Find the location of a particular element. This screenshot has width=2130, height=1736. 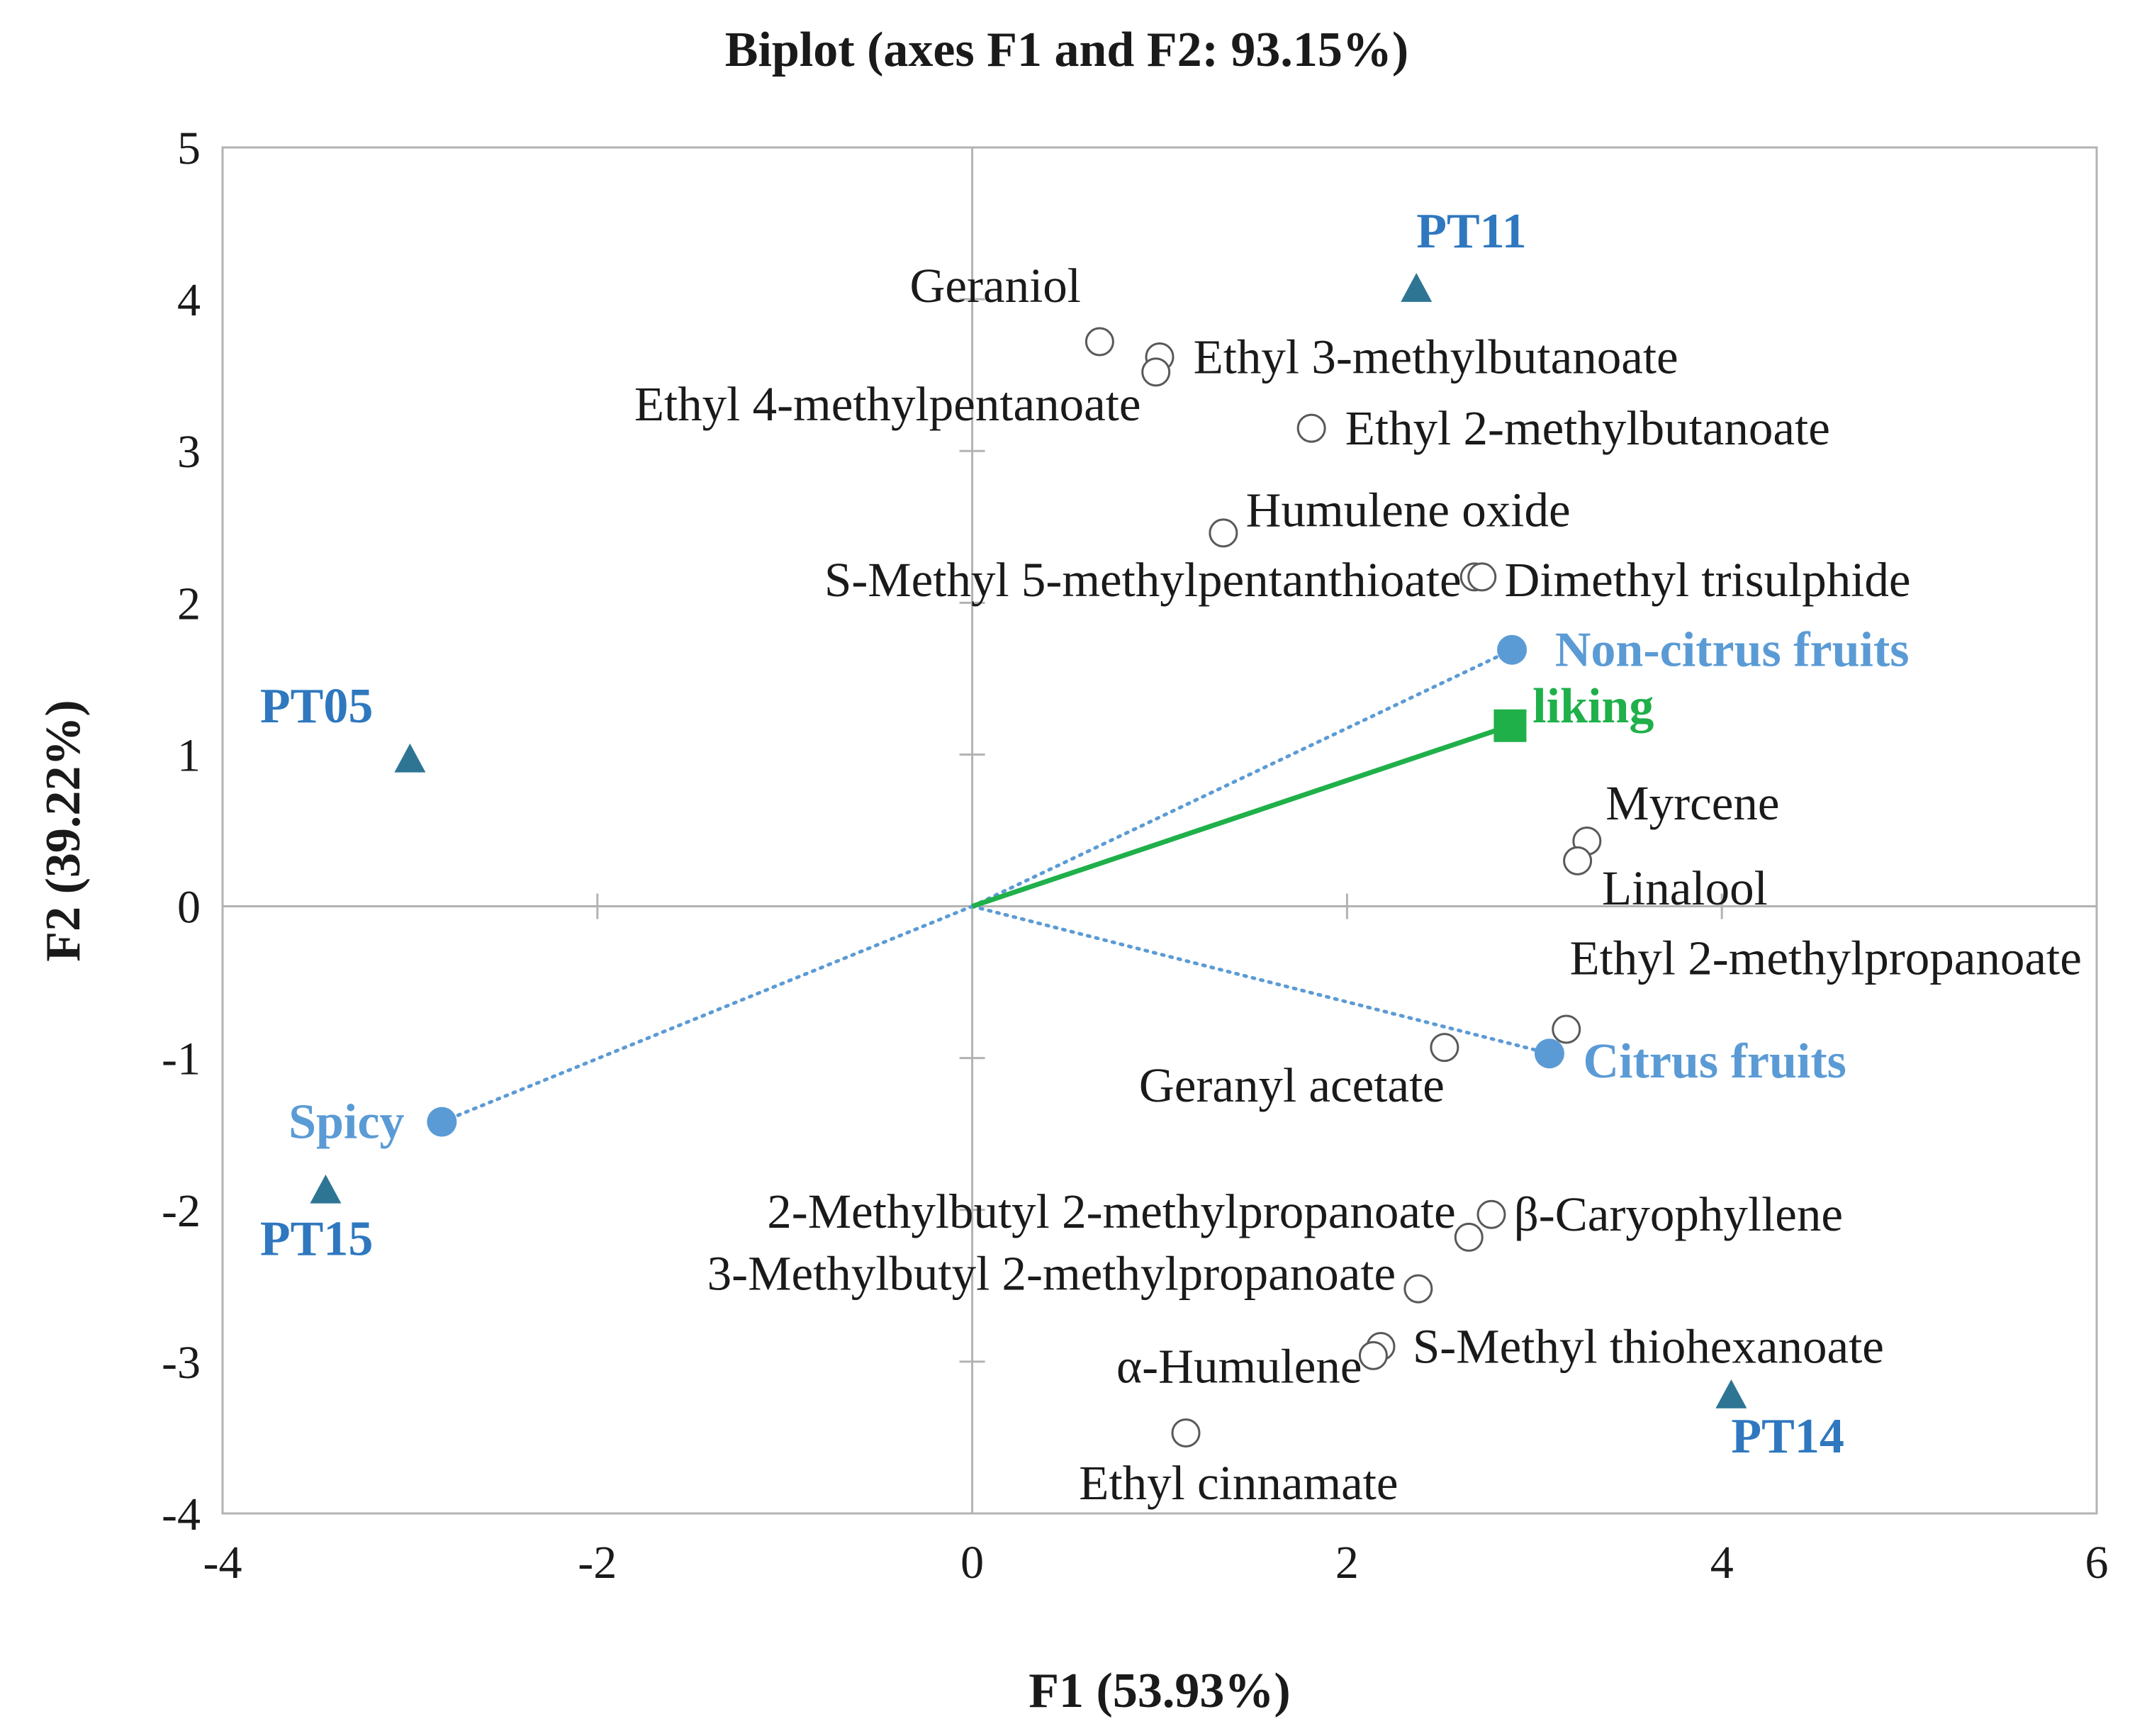

label-non-citrus-fruits: Non-citrus fruits is located at coordinates (1732, 650).